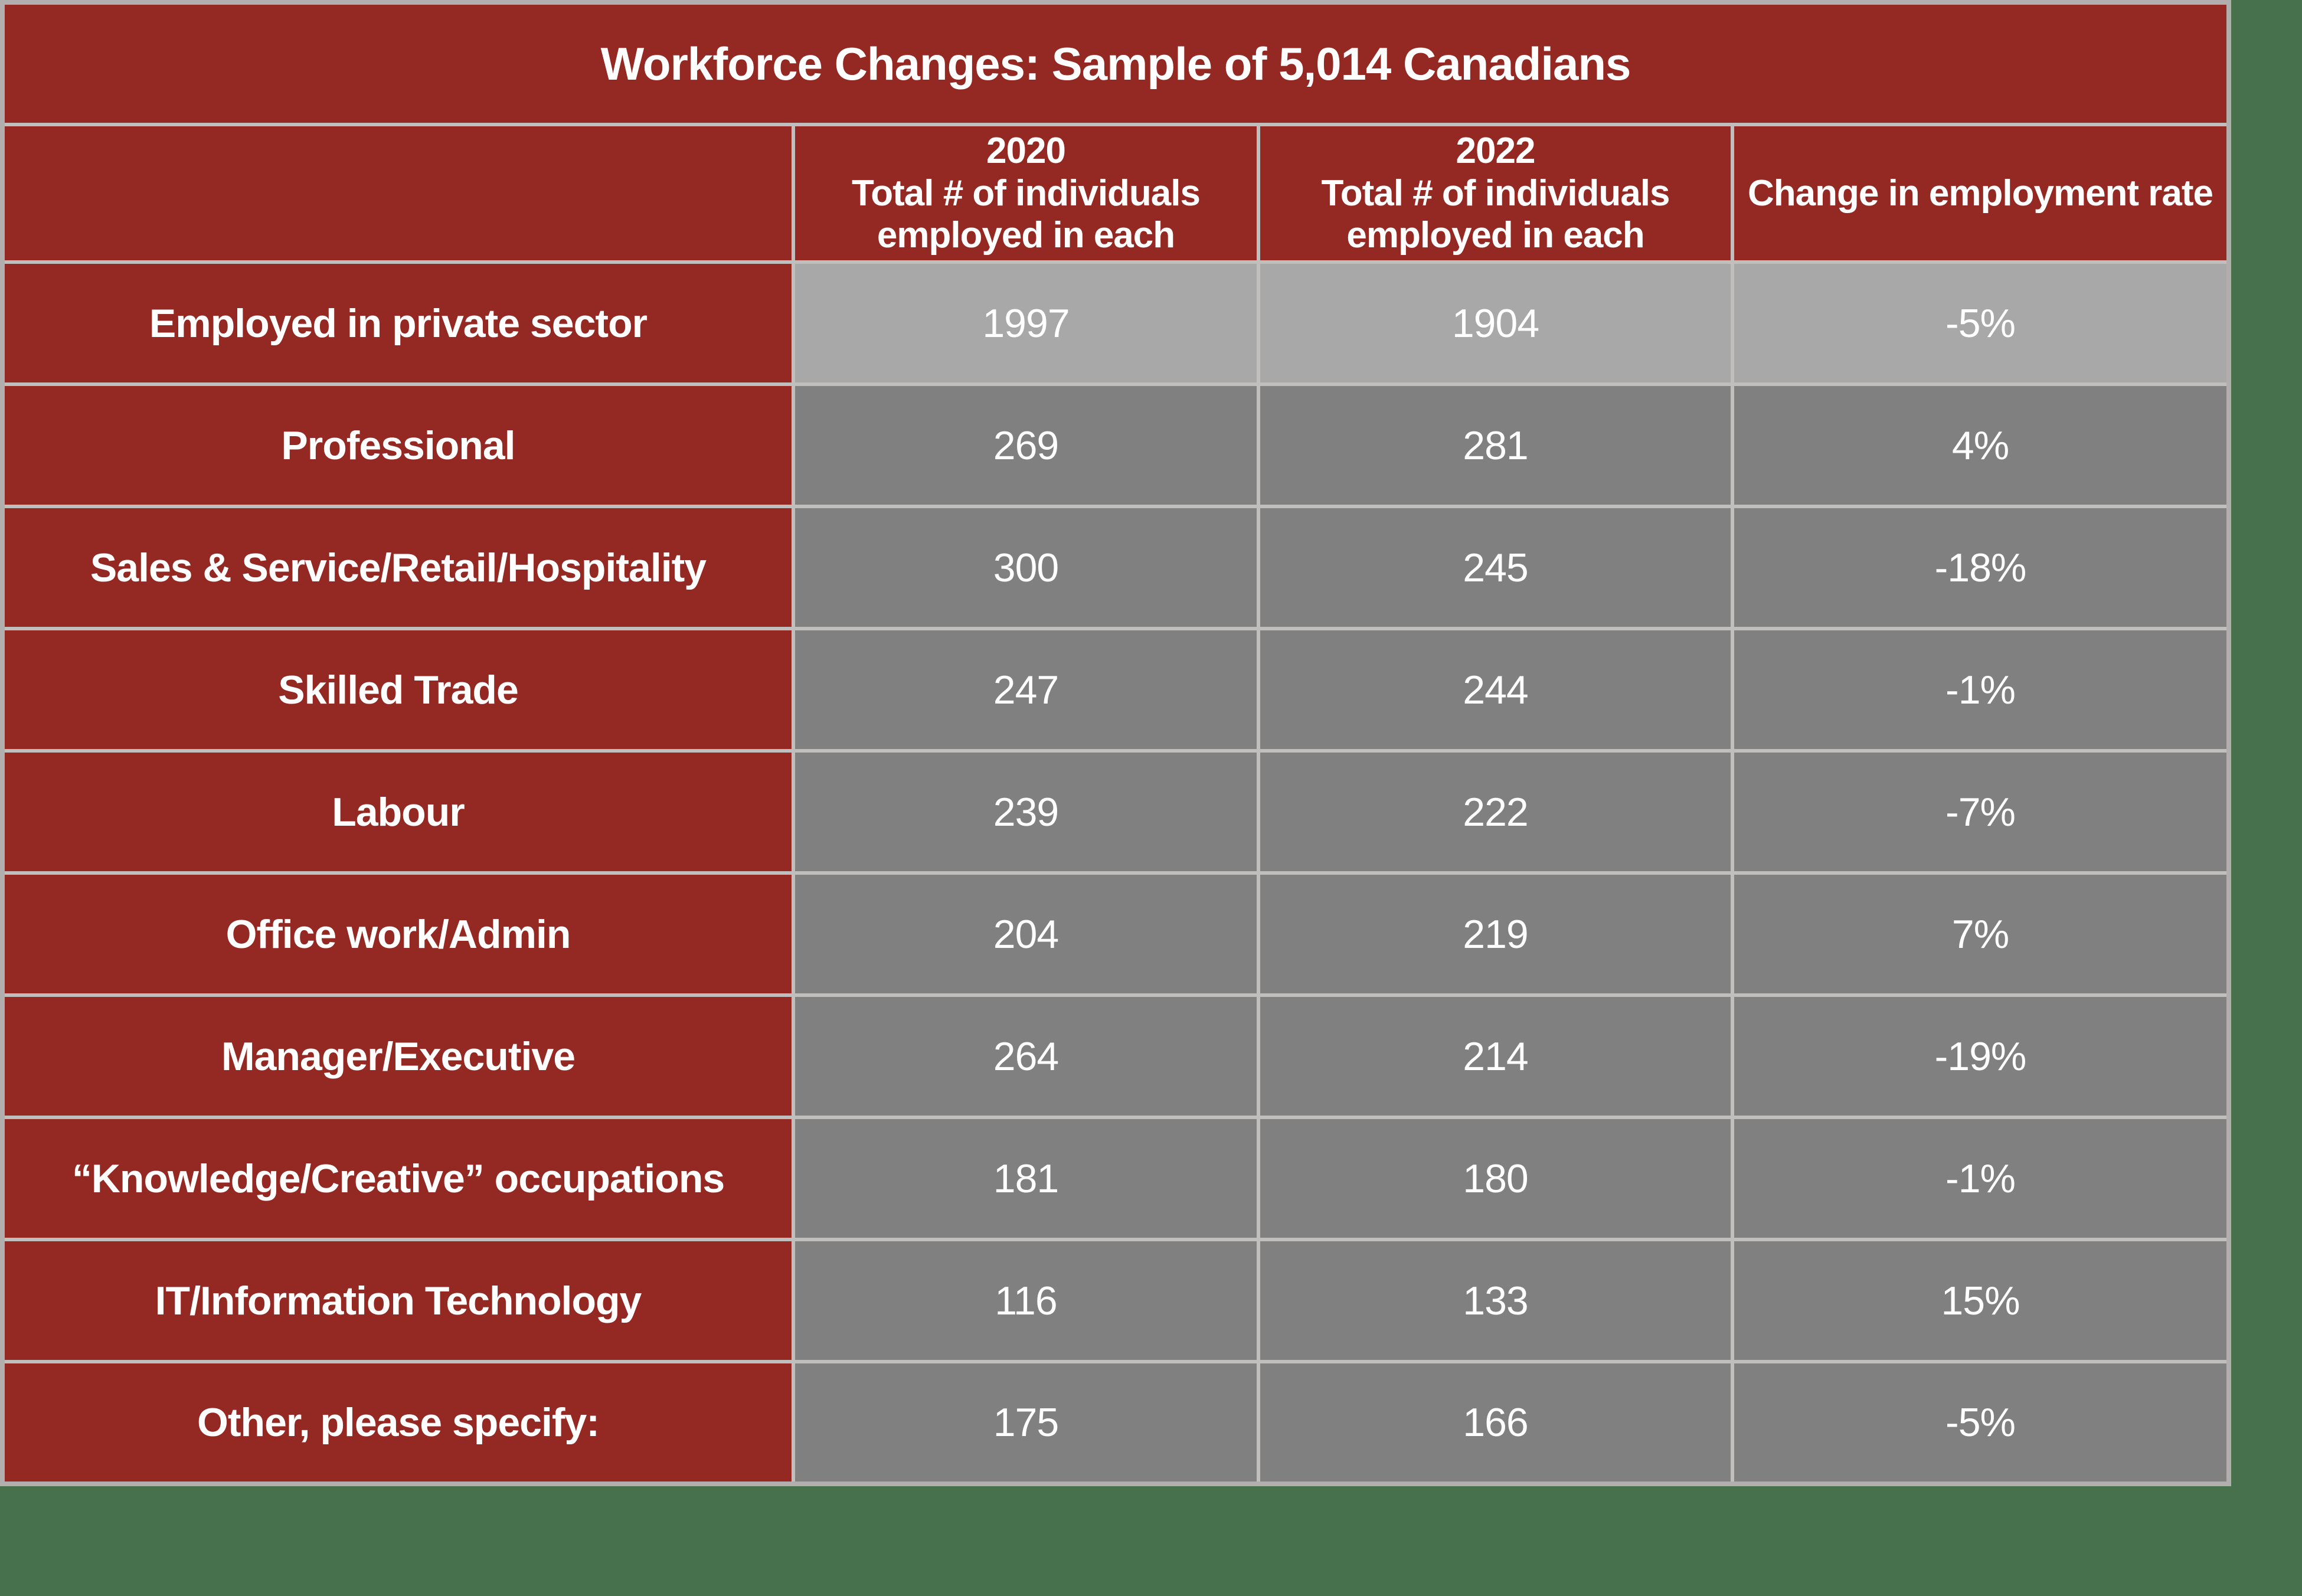  What do you see at coordinates (1980, 934) in the screenshot?
I see `cell-change-value: 7%` at bounding box center [1980, 934].